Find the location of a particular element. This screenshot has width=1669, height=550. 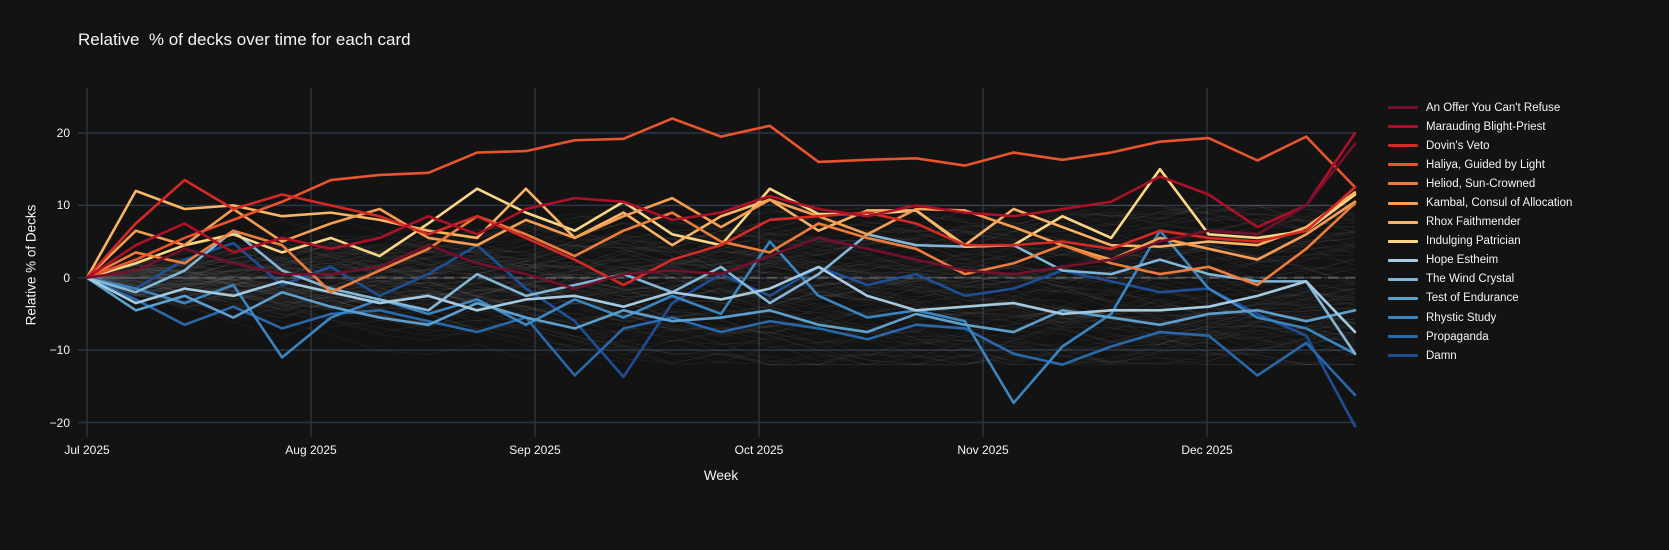

y-tick-label: −20 is located at coordinates (59, 422).